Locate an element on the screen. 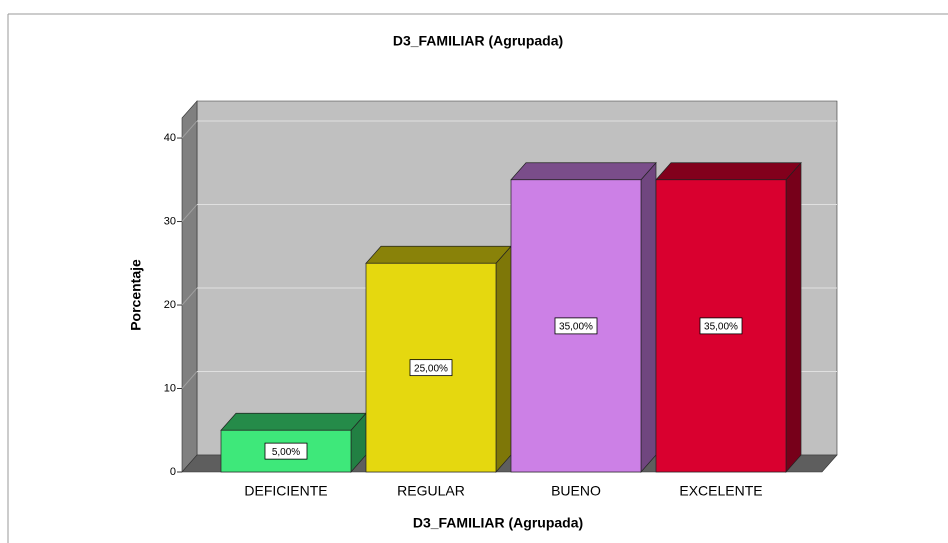 This screenshot has width=948, height=543. y-axis-label: Porcentaje is located at coordinates (136, 295).